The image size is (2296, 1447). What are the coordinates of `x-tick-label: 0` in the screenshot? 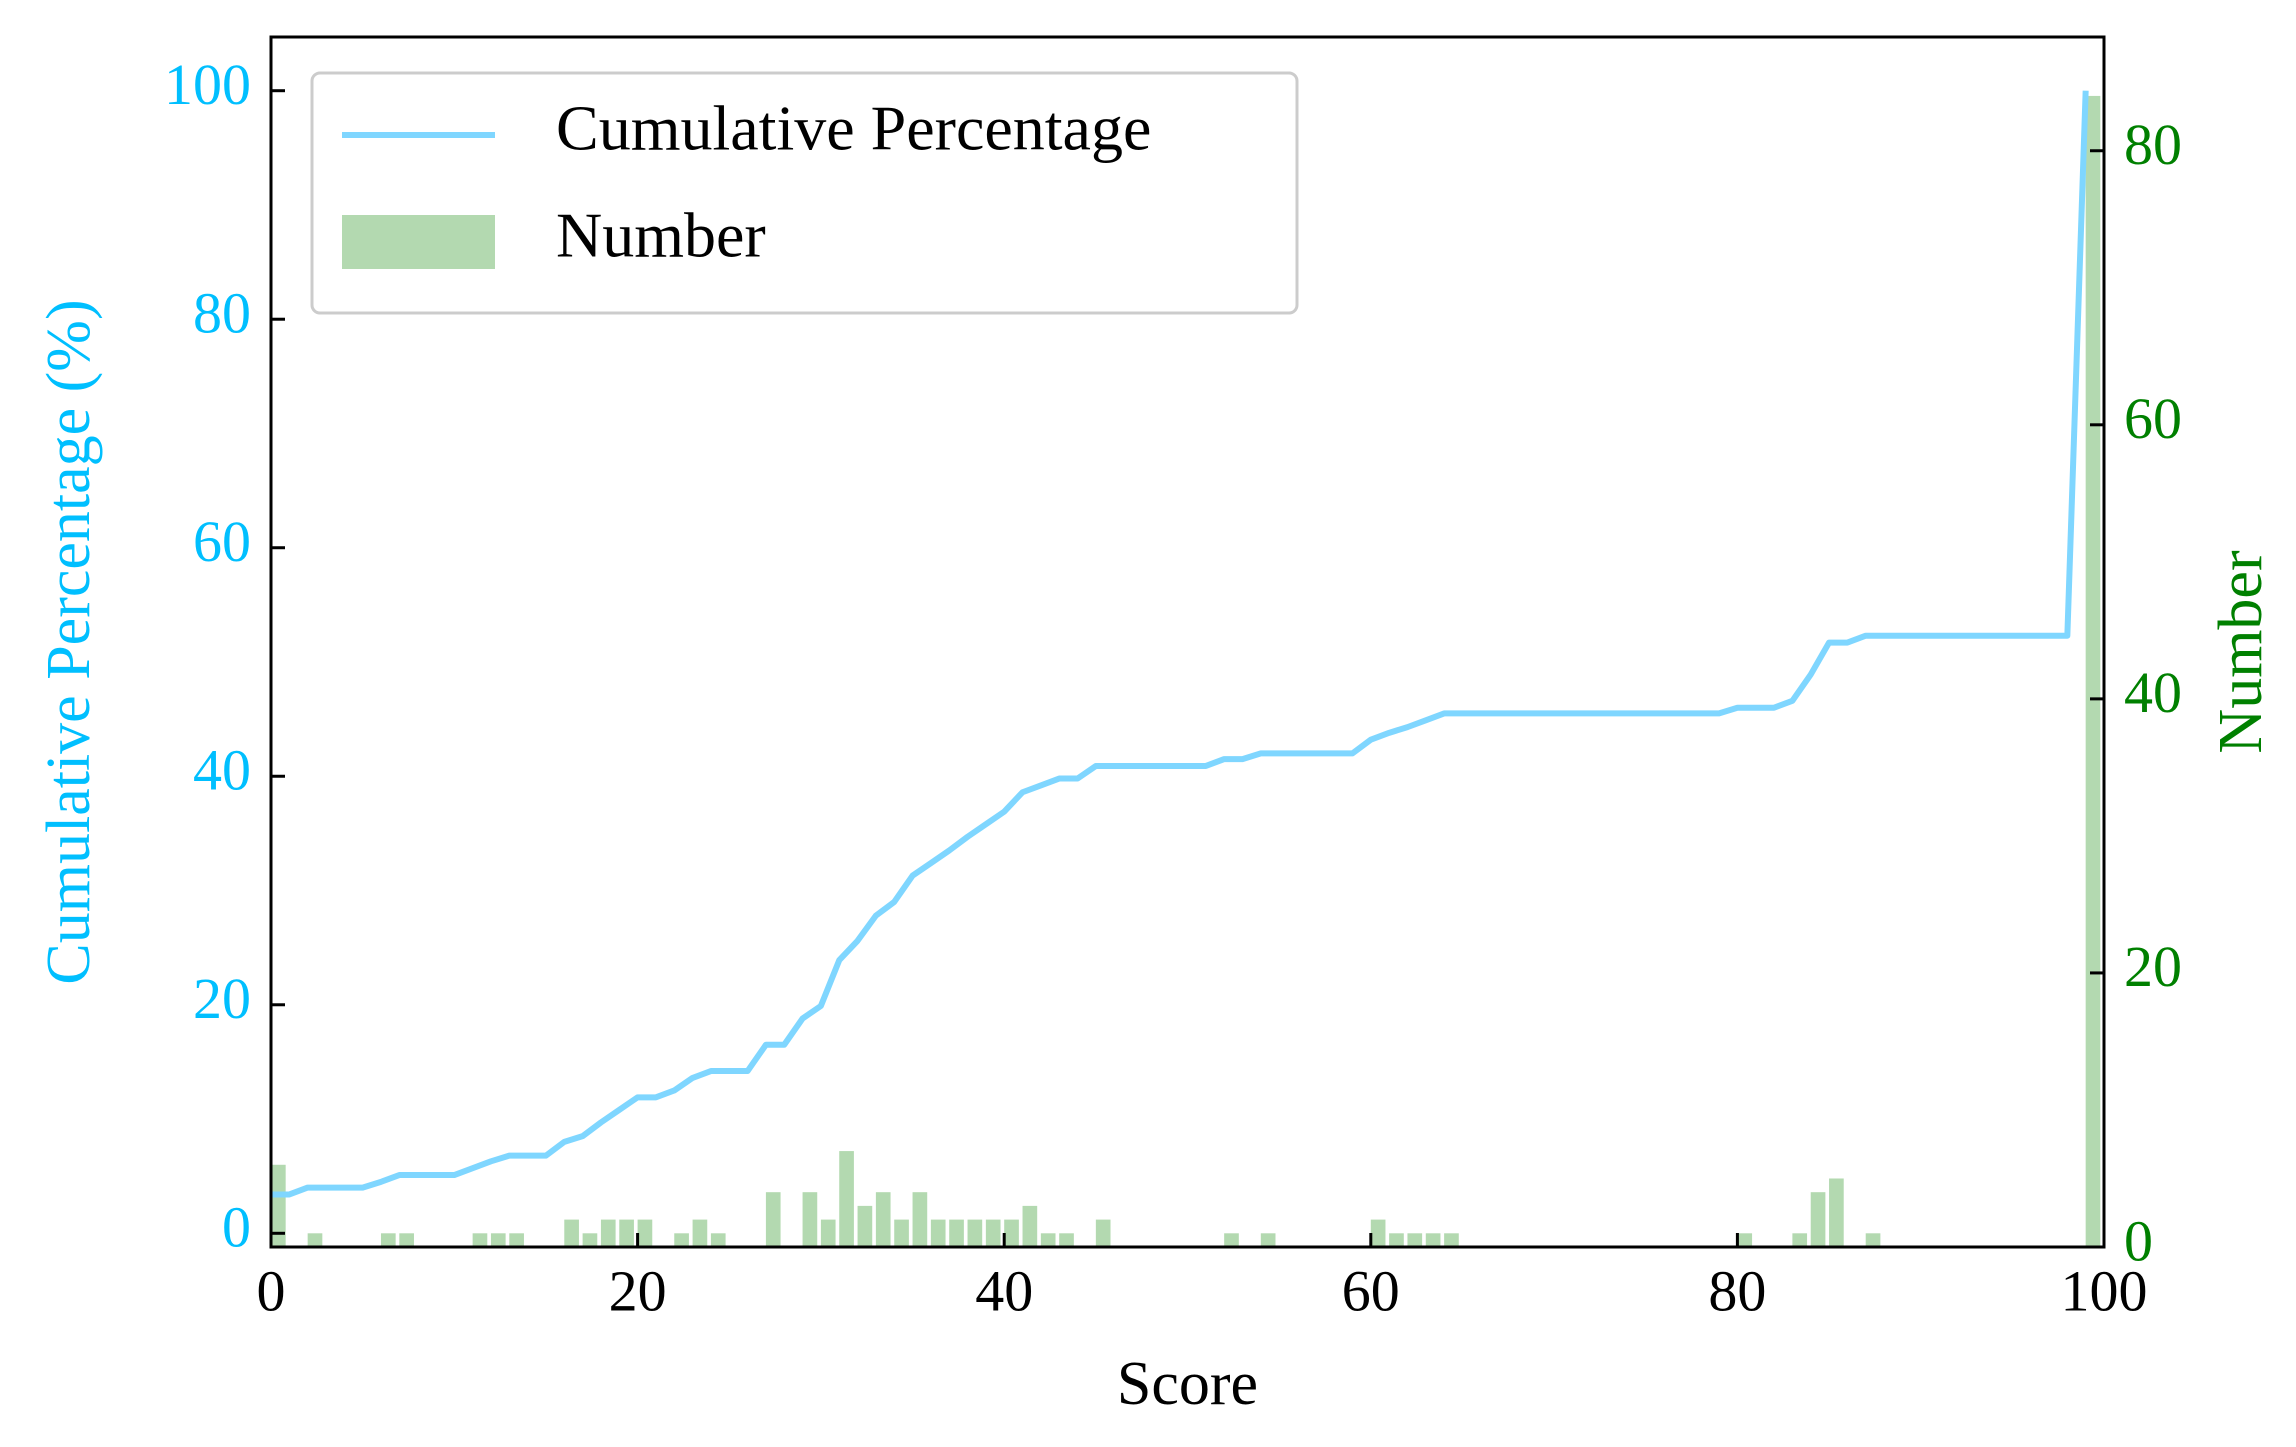 It's located at (271, 1290).